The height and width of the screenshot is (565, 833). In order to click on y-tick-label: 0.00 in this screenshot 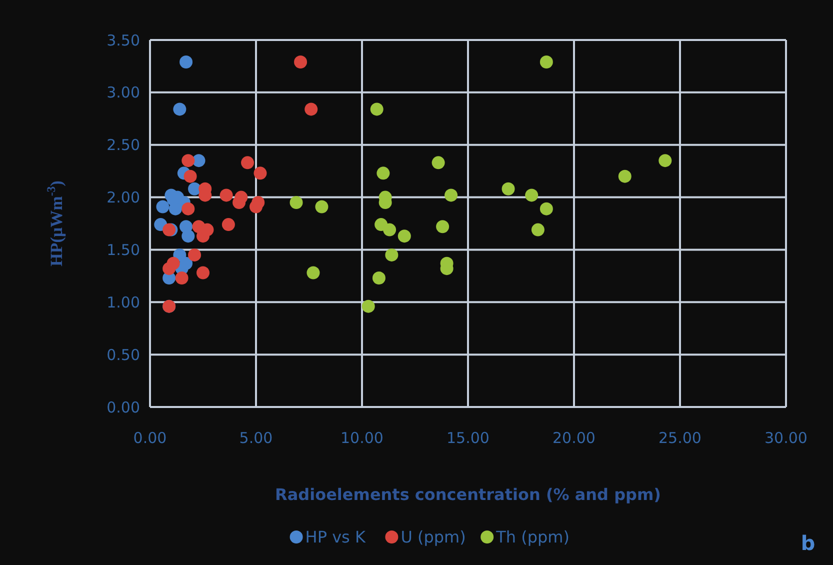, I will do `click(123, 407)`.